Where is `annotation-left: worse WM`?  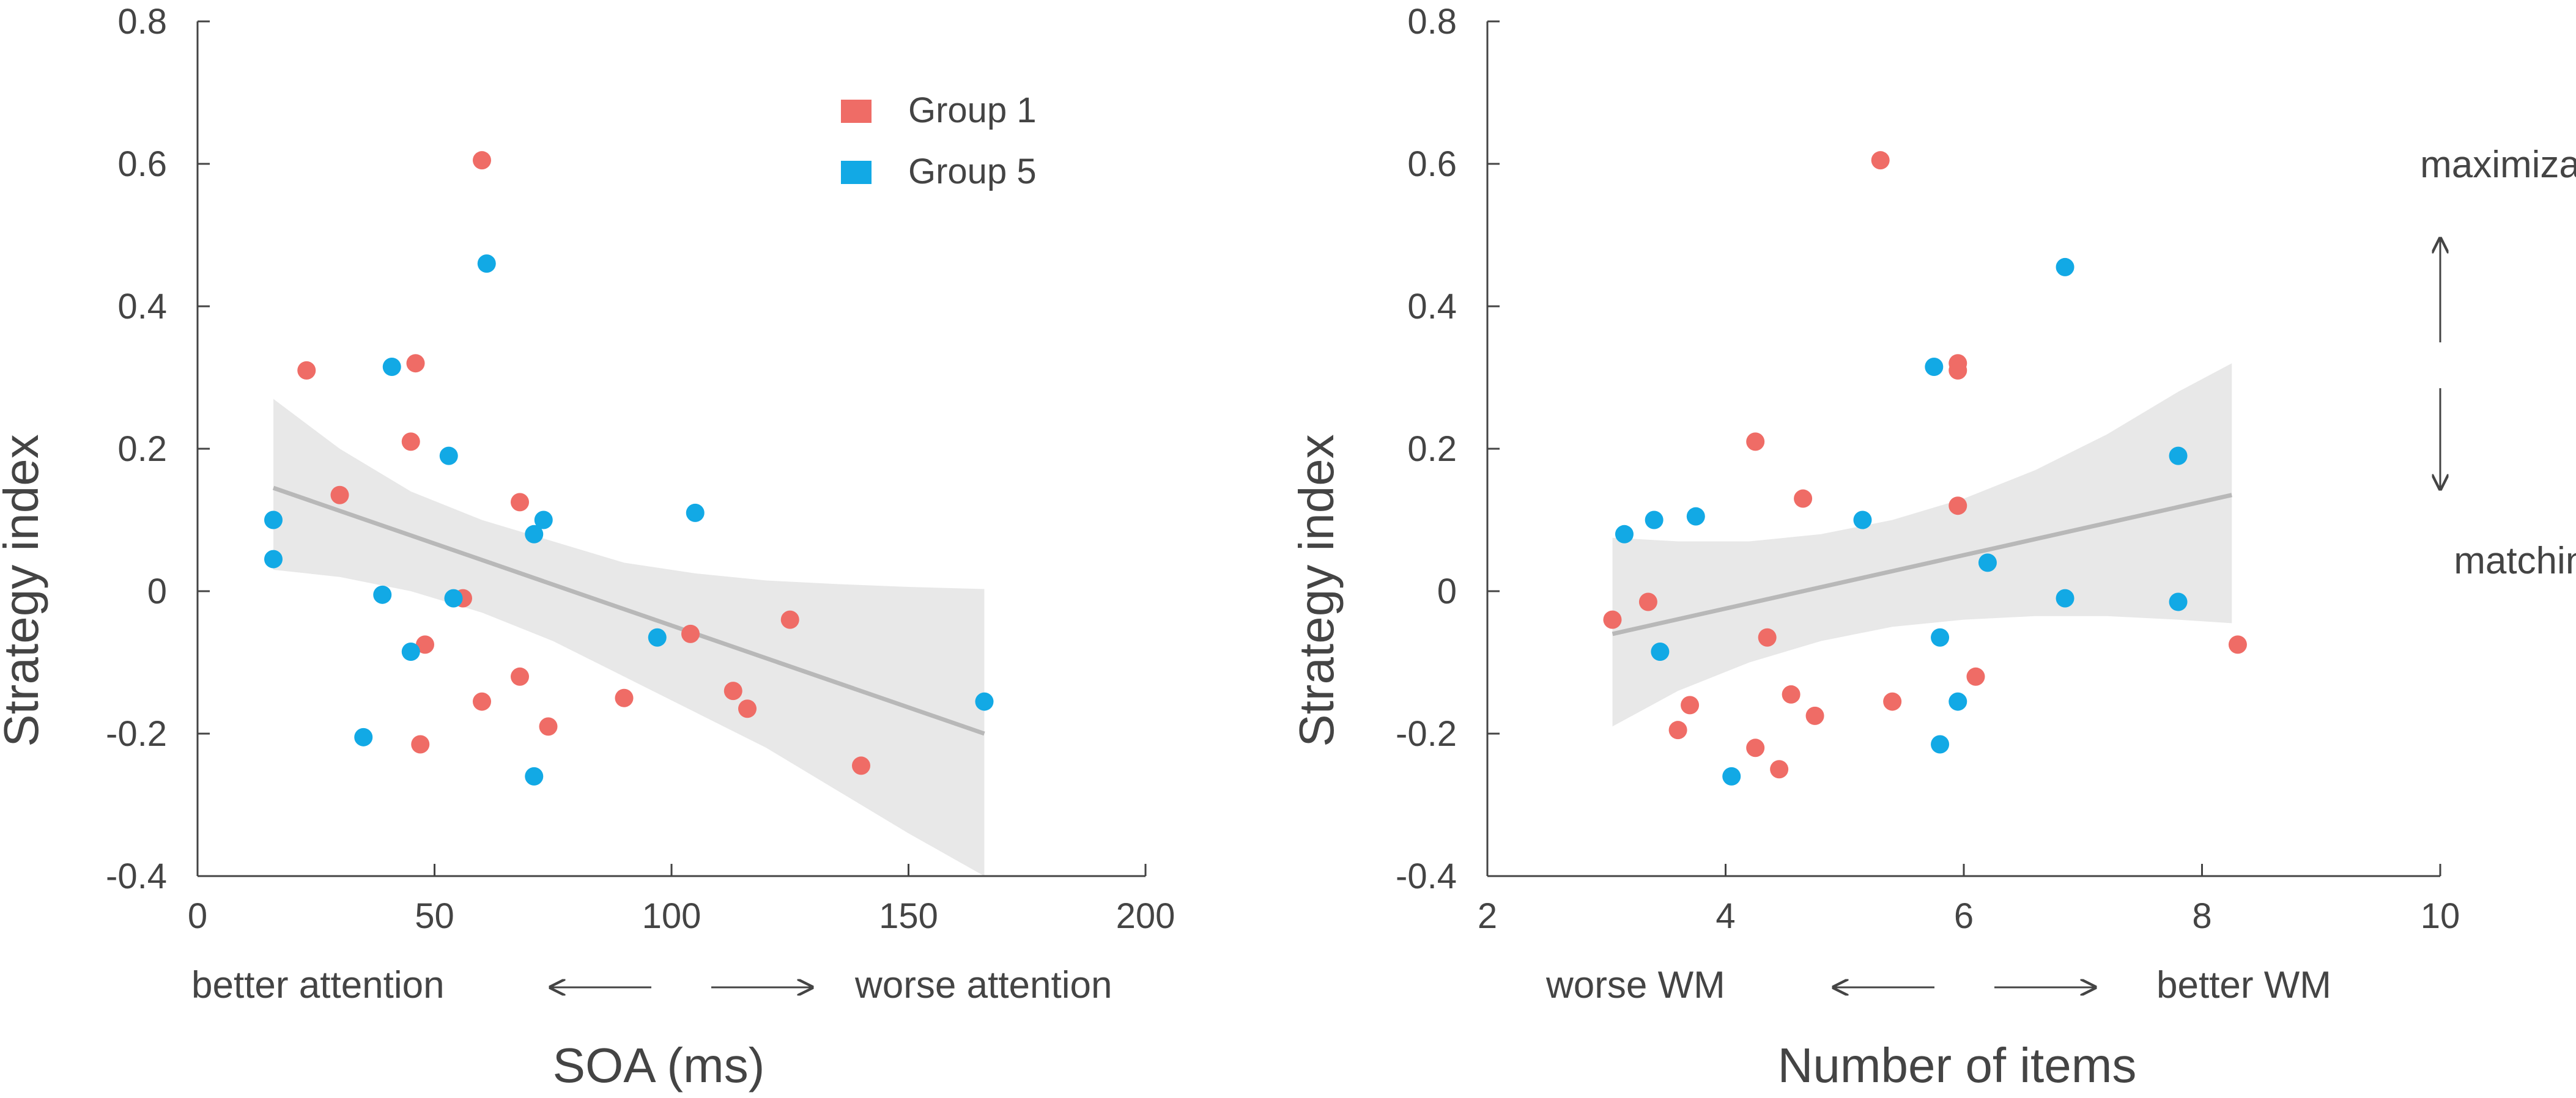 annotation-left: worse WM is located at coordinates (1635, 985).